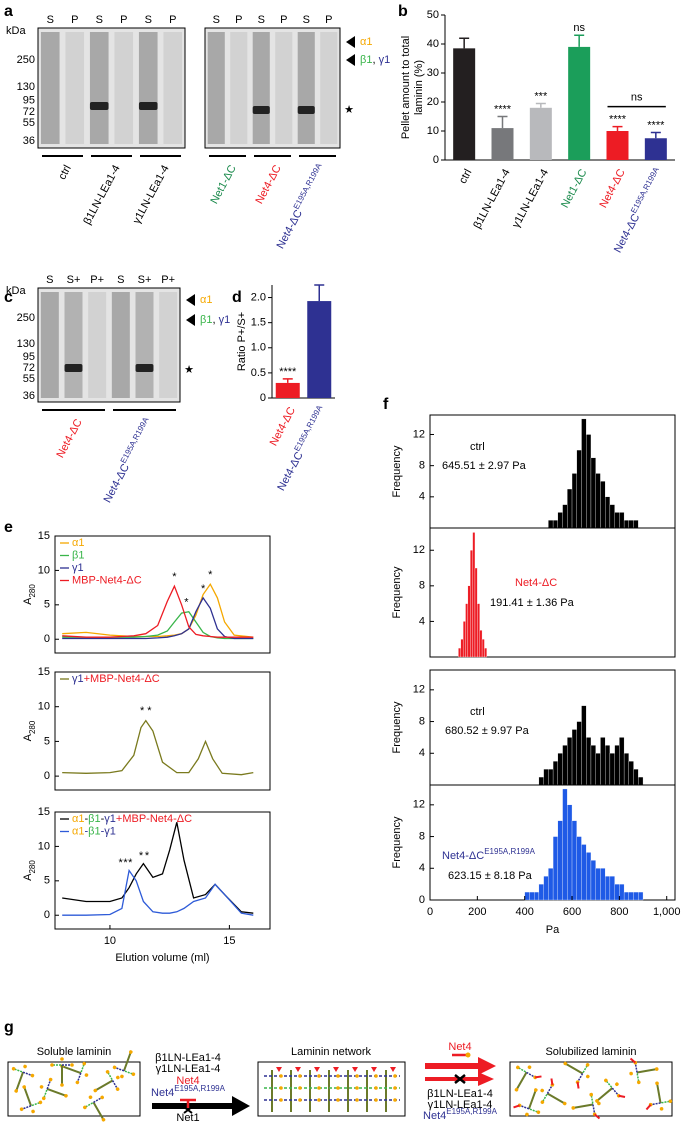 This screenshot has height=1127, width=685. I want to click on y-tick-label: 2.0, so click(258, 297).